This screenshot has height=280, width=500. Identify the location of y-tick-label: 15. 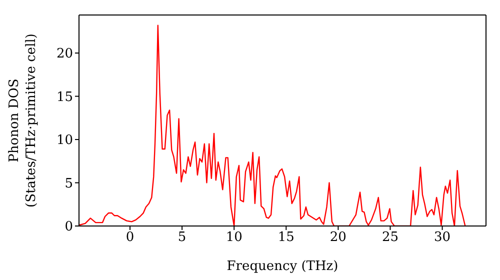
(64, 97).